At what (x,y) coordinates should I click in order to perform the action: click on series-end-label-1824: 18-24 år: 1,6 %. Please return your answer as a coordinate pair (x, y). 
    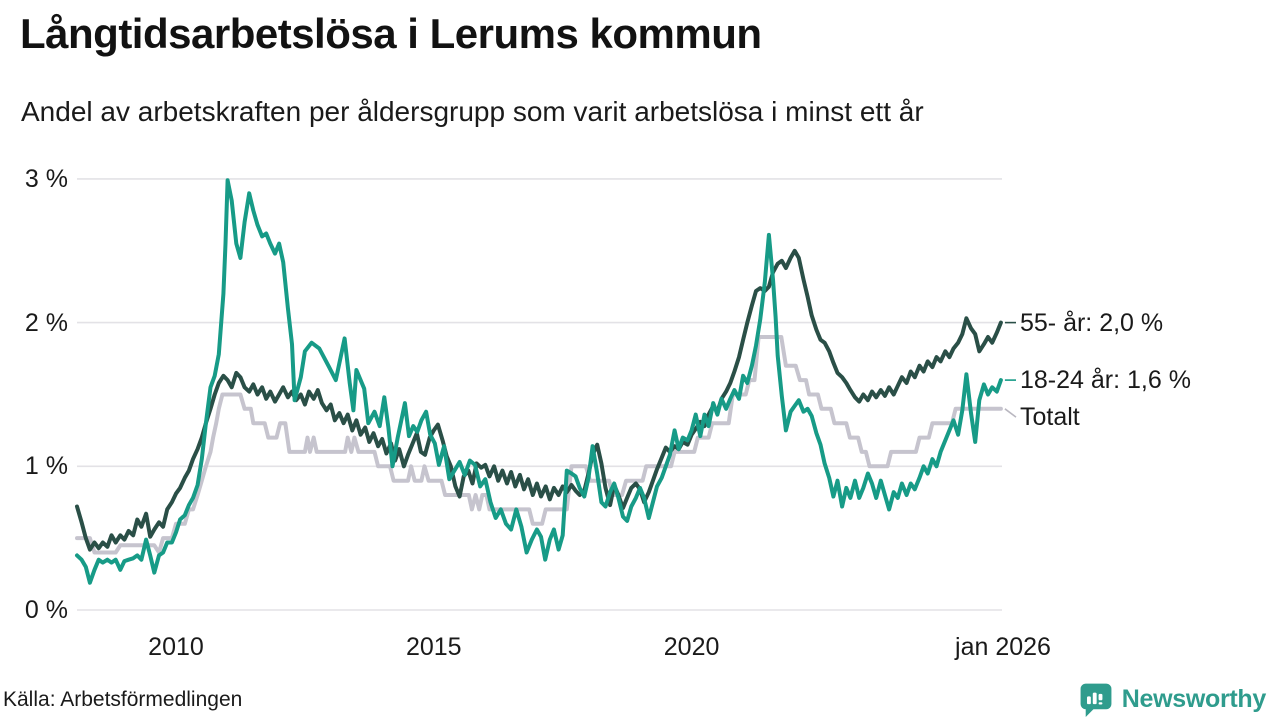
    Looking at the image, I should click on (1105, 380).